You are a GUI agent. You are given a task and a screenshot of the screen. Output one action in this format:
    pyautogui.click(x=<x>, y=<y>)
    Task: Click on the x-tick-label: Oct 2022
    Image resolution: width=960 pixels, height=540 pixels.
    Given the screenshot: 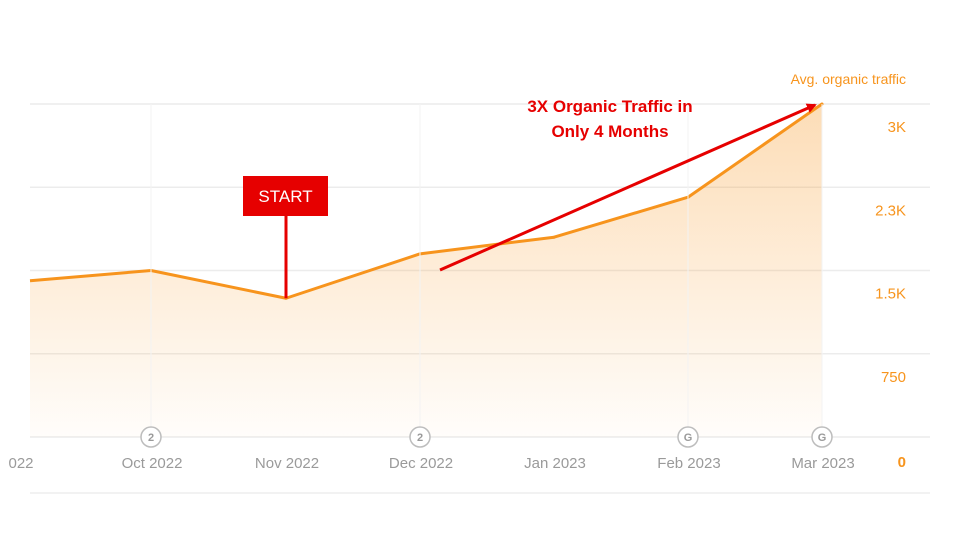 What is the action you would take?
    pyautogui.click(x=152, y=463)
    